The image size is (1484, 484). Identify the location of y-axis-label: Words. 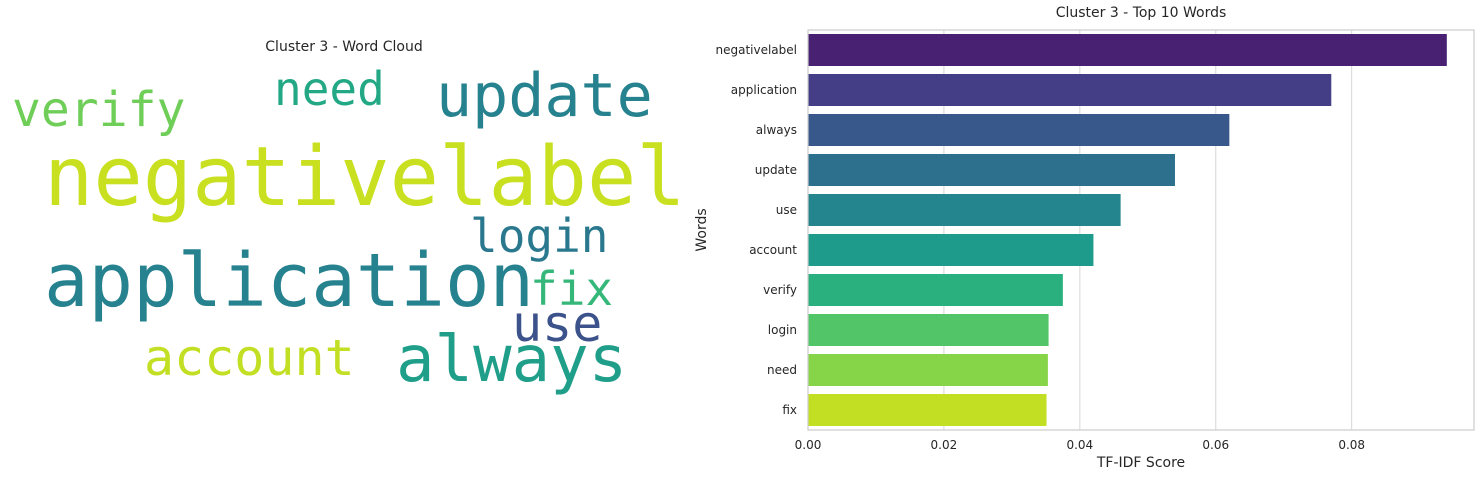
(702, 229).